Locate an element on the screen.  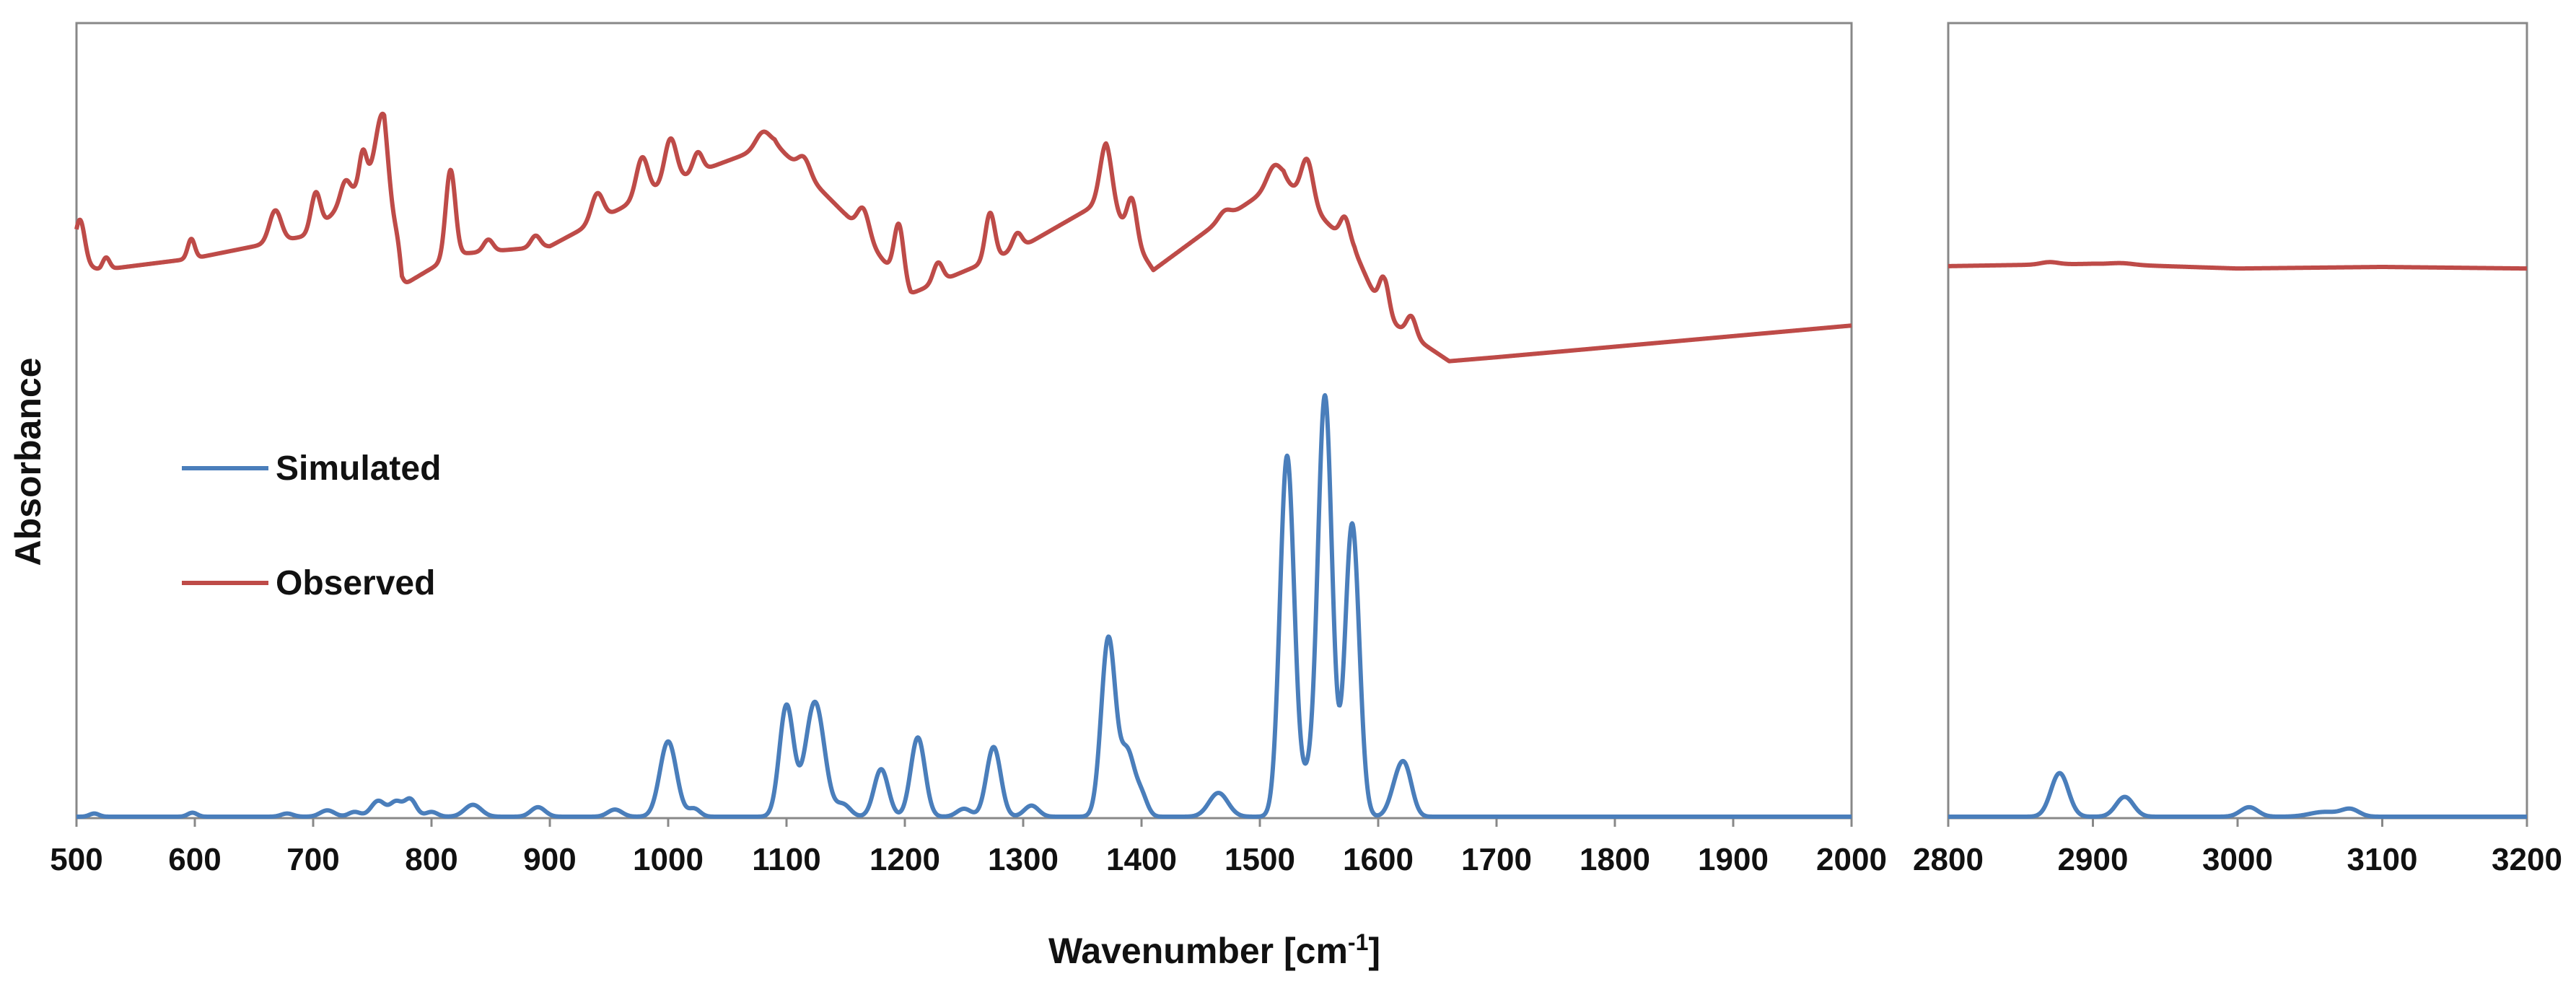
legend-label-simulated: Simulated is located at coordinates (358, 468).